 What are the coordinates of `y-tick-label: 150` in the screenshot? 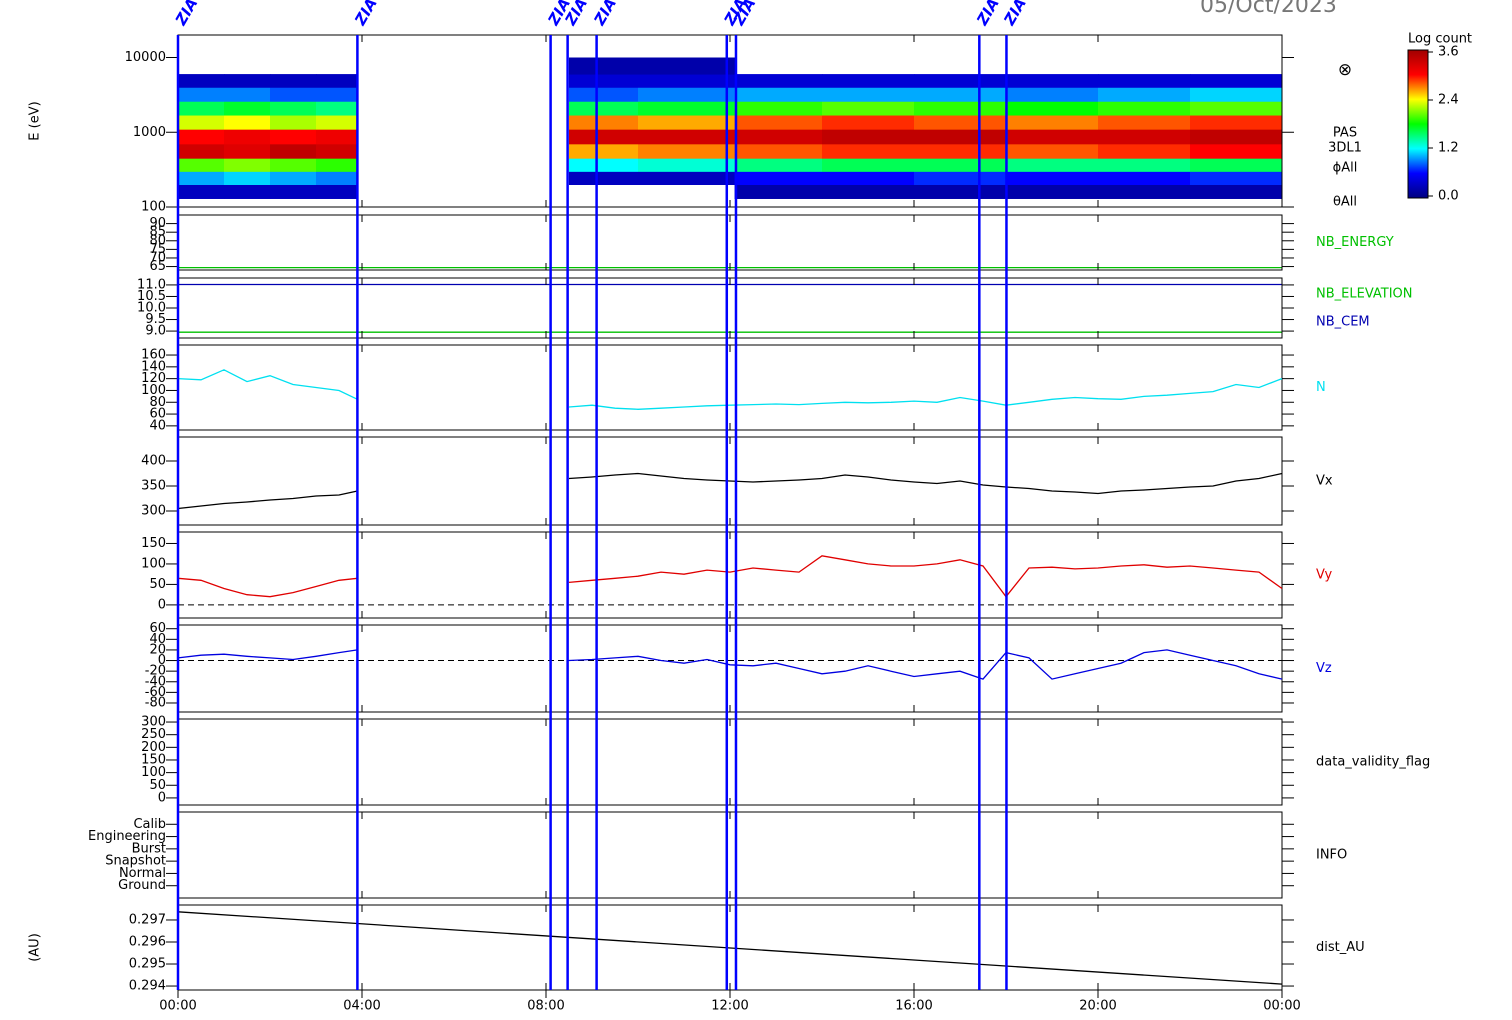 It's located at (153, 543).